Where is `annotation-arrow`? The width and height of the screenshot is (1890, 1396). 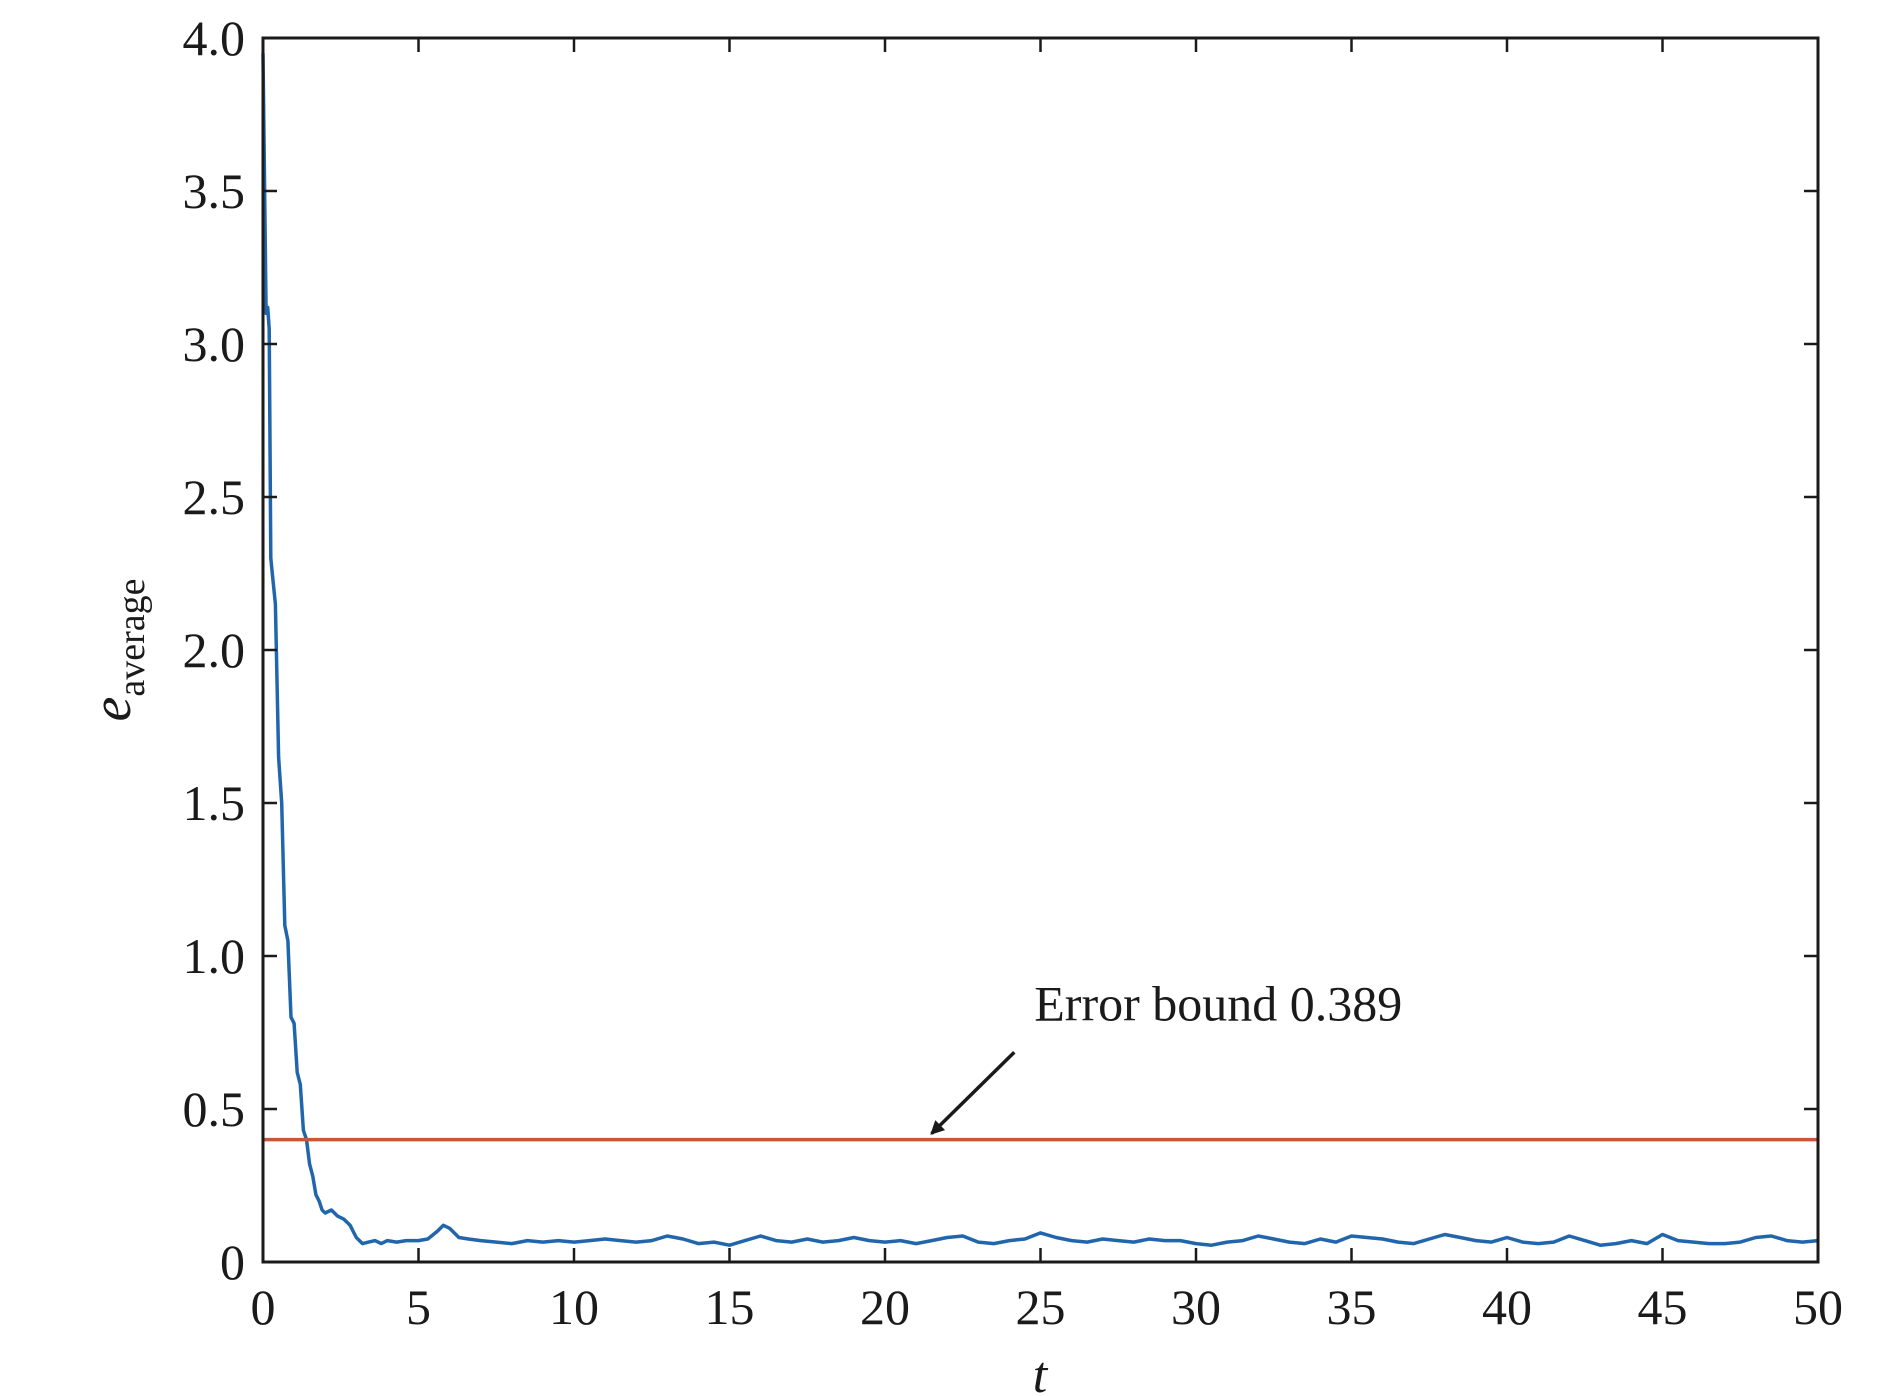
annotation-arrow is located at coordinates (973, 1093).